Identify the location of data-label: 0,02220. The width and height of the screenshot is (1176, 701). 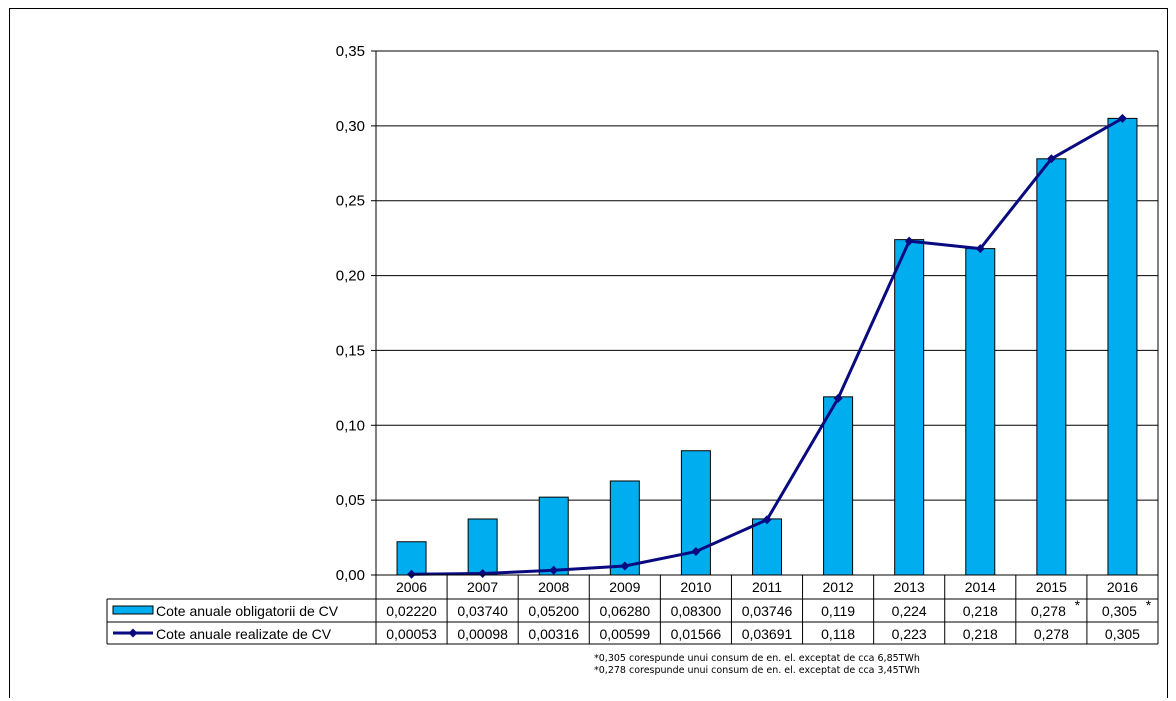
(411, 611).